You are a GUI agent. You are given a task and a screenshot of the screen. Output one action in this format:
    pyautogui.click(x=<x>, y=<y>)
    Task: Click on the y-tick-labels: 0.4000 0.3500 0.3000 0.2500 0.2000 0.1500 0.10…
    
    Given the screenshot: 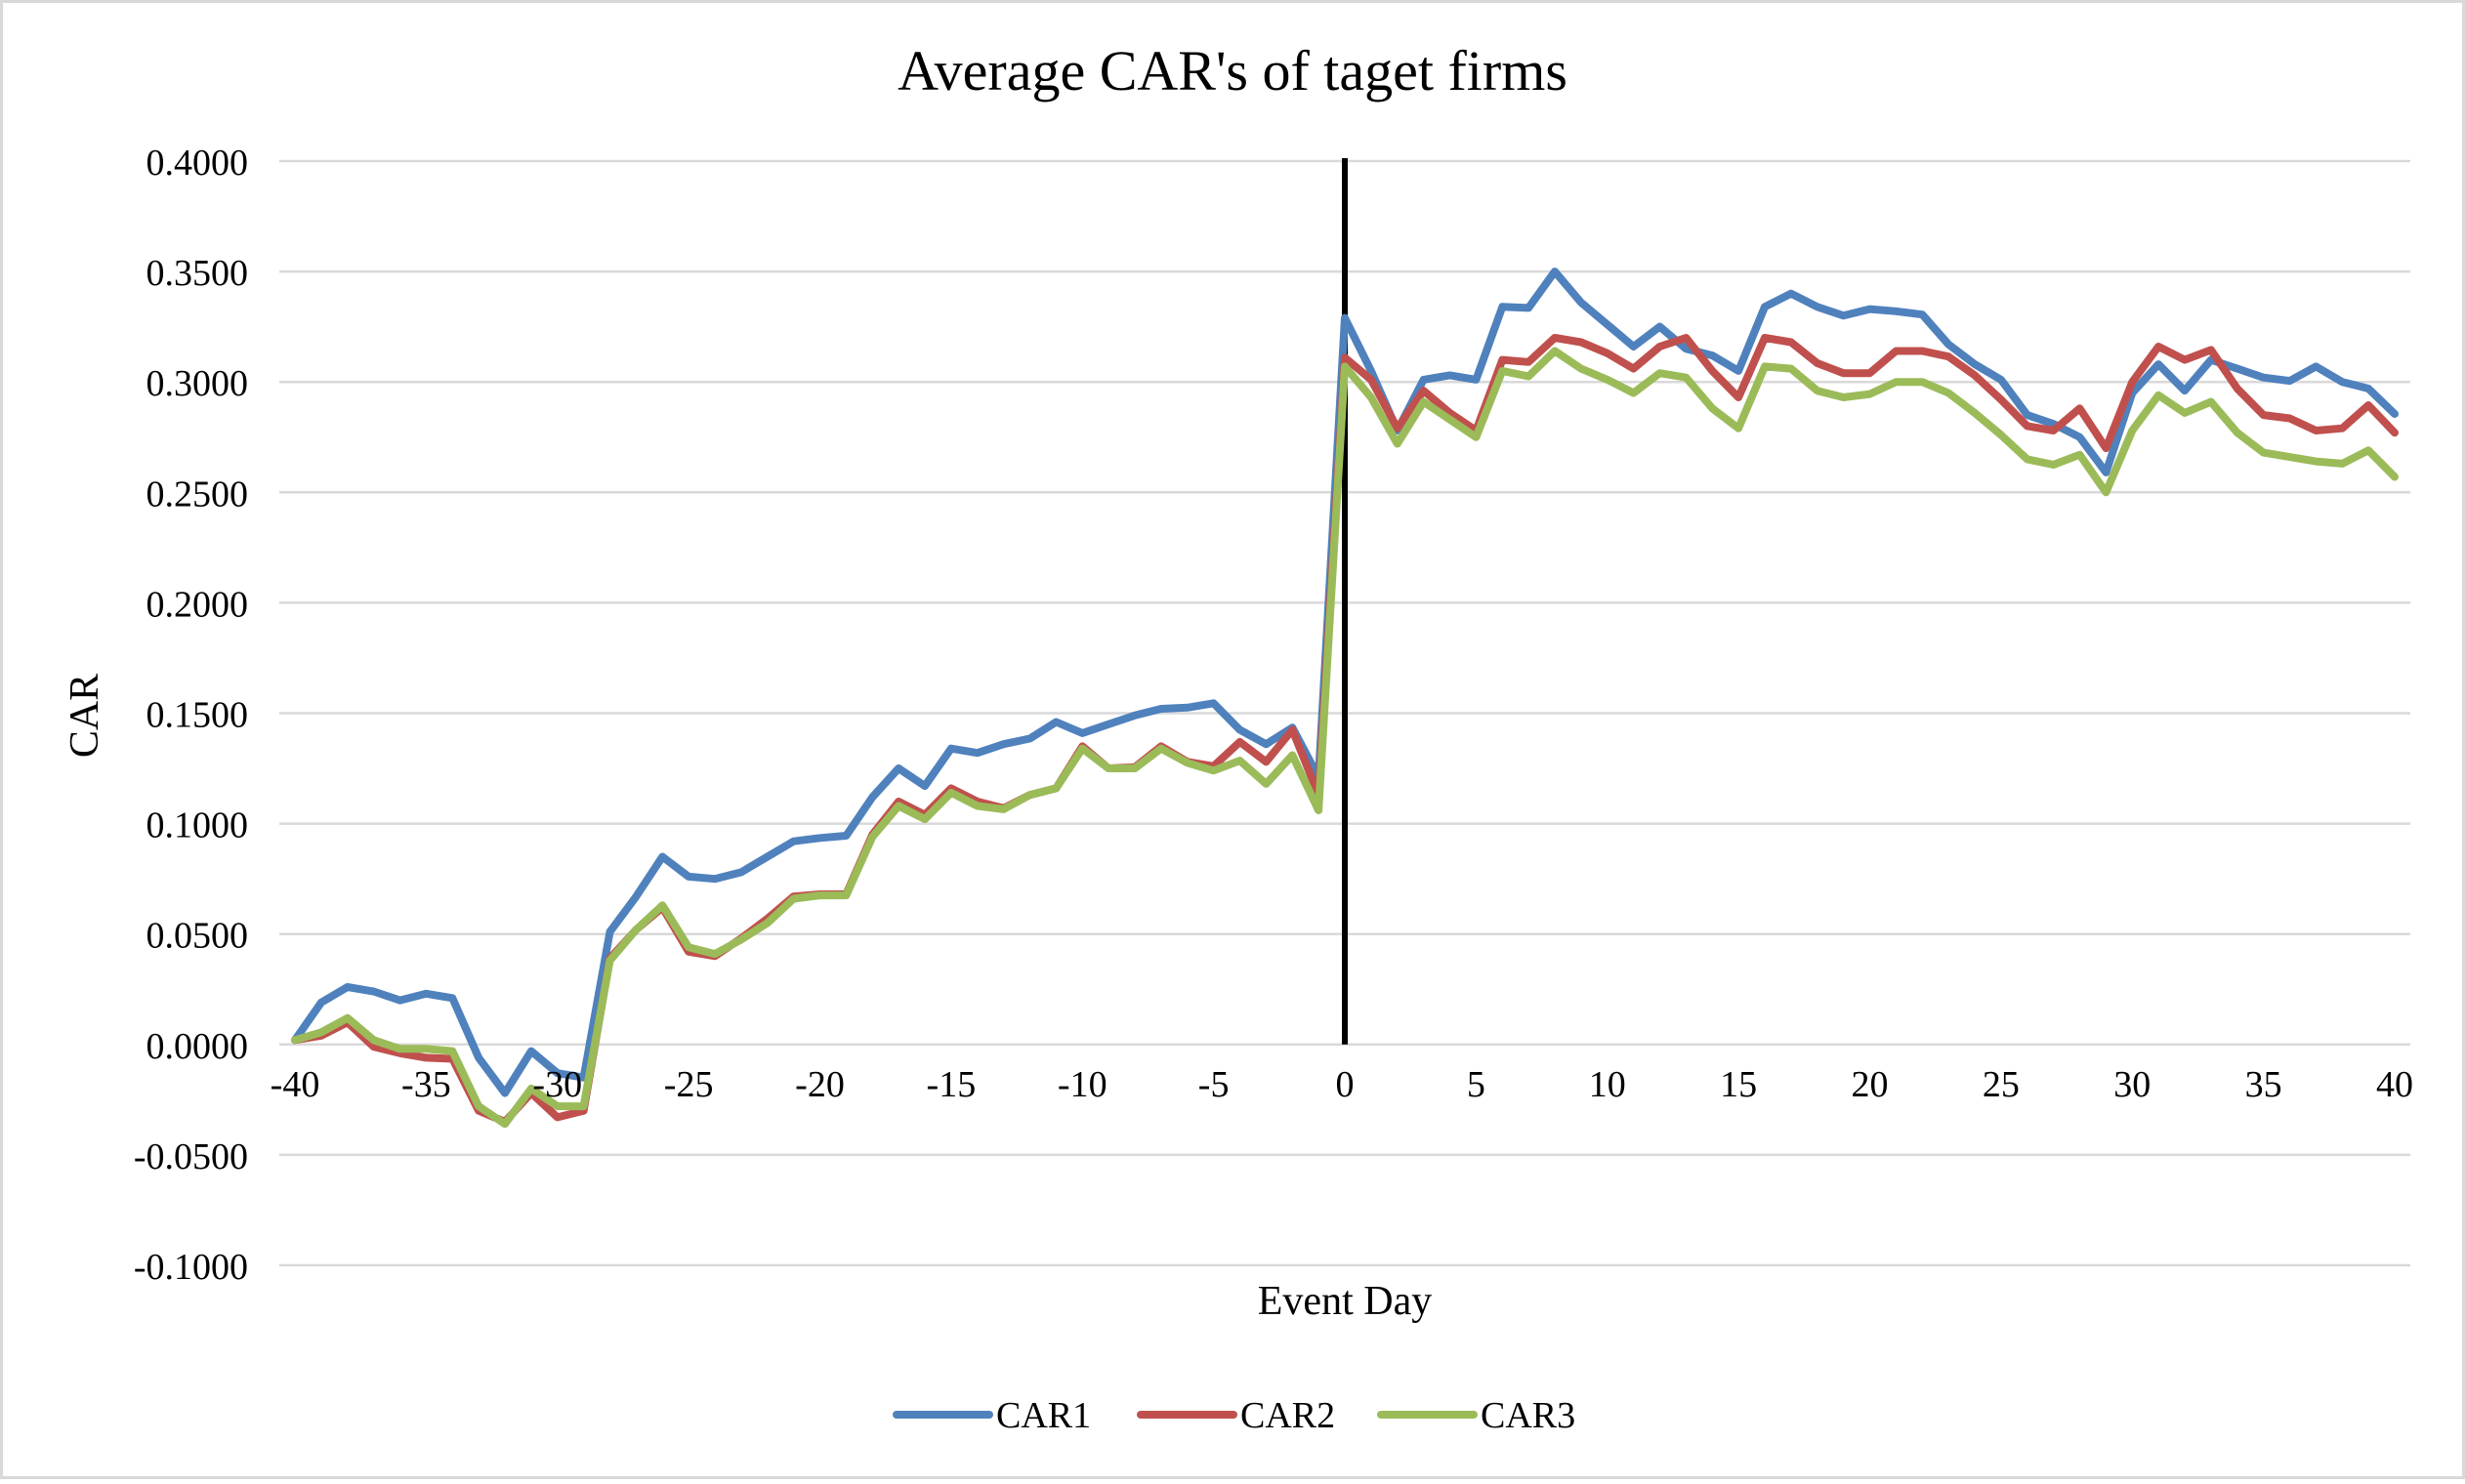 What is the action you would take?
    pyautogui.click(x=191, y=716)
    